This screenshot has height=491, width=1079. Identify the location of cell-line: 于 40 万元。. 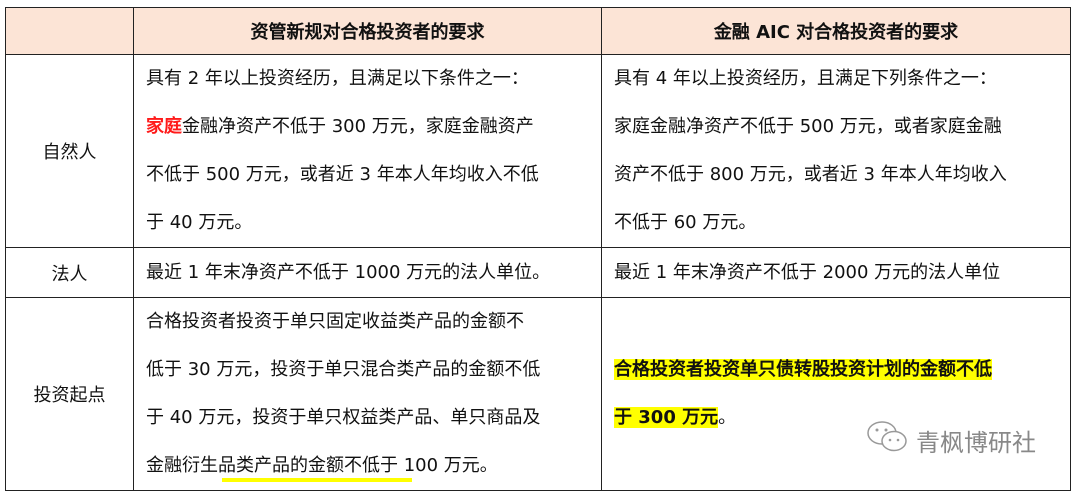
(199, 222).